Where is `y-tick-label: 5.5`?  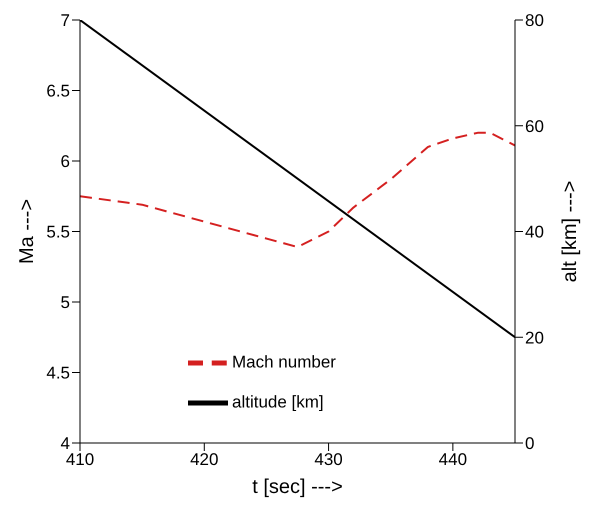 y-tick-label: 5.5 is located at coordinates (58, 232).